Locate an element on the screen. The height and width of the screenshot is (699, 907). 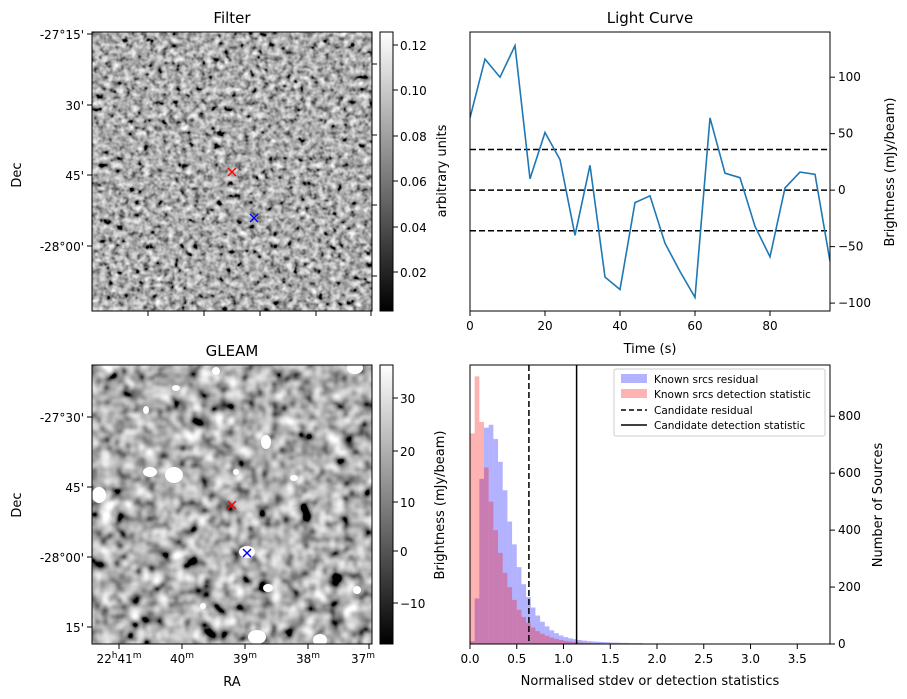
gleam-cbar-tick: 30 is located at coordinates (407, 399).